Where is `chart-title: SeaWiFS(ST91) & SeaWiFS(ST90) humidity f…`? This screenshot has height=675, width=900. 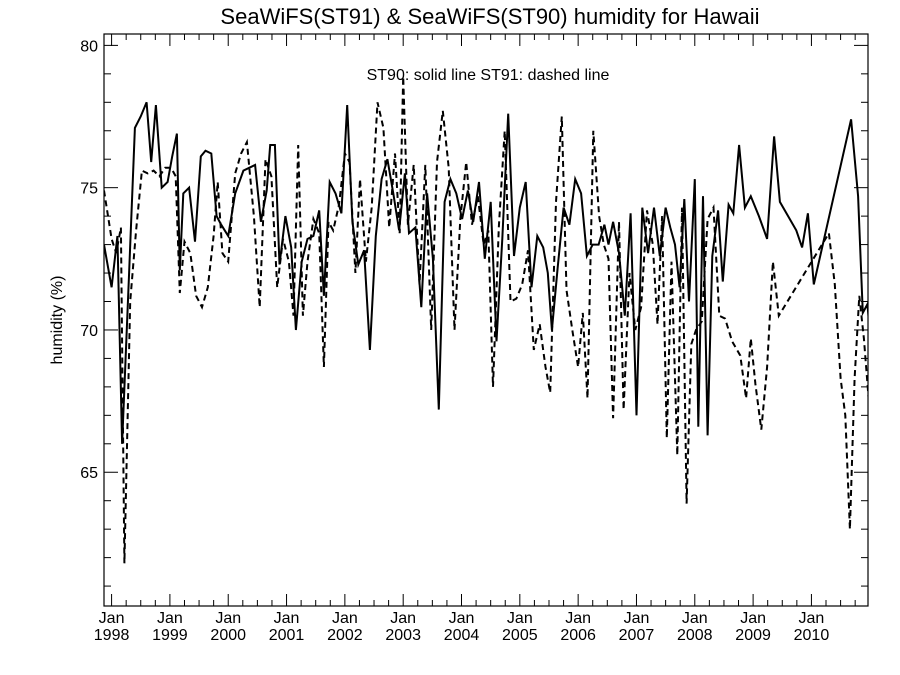 chart-title: SeaWiFS(ST91) & SeaWiFS(ST90) humidity f… is located at coordinates (490, 16).